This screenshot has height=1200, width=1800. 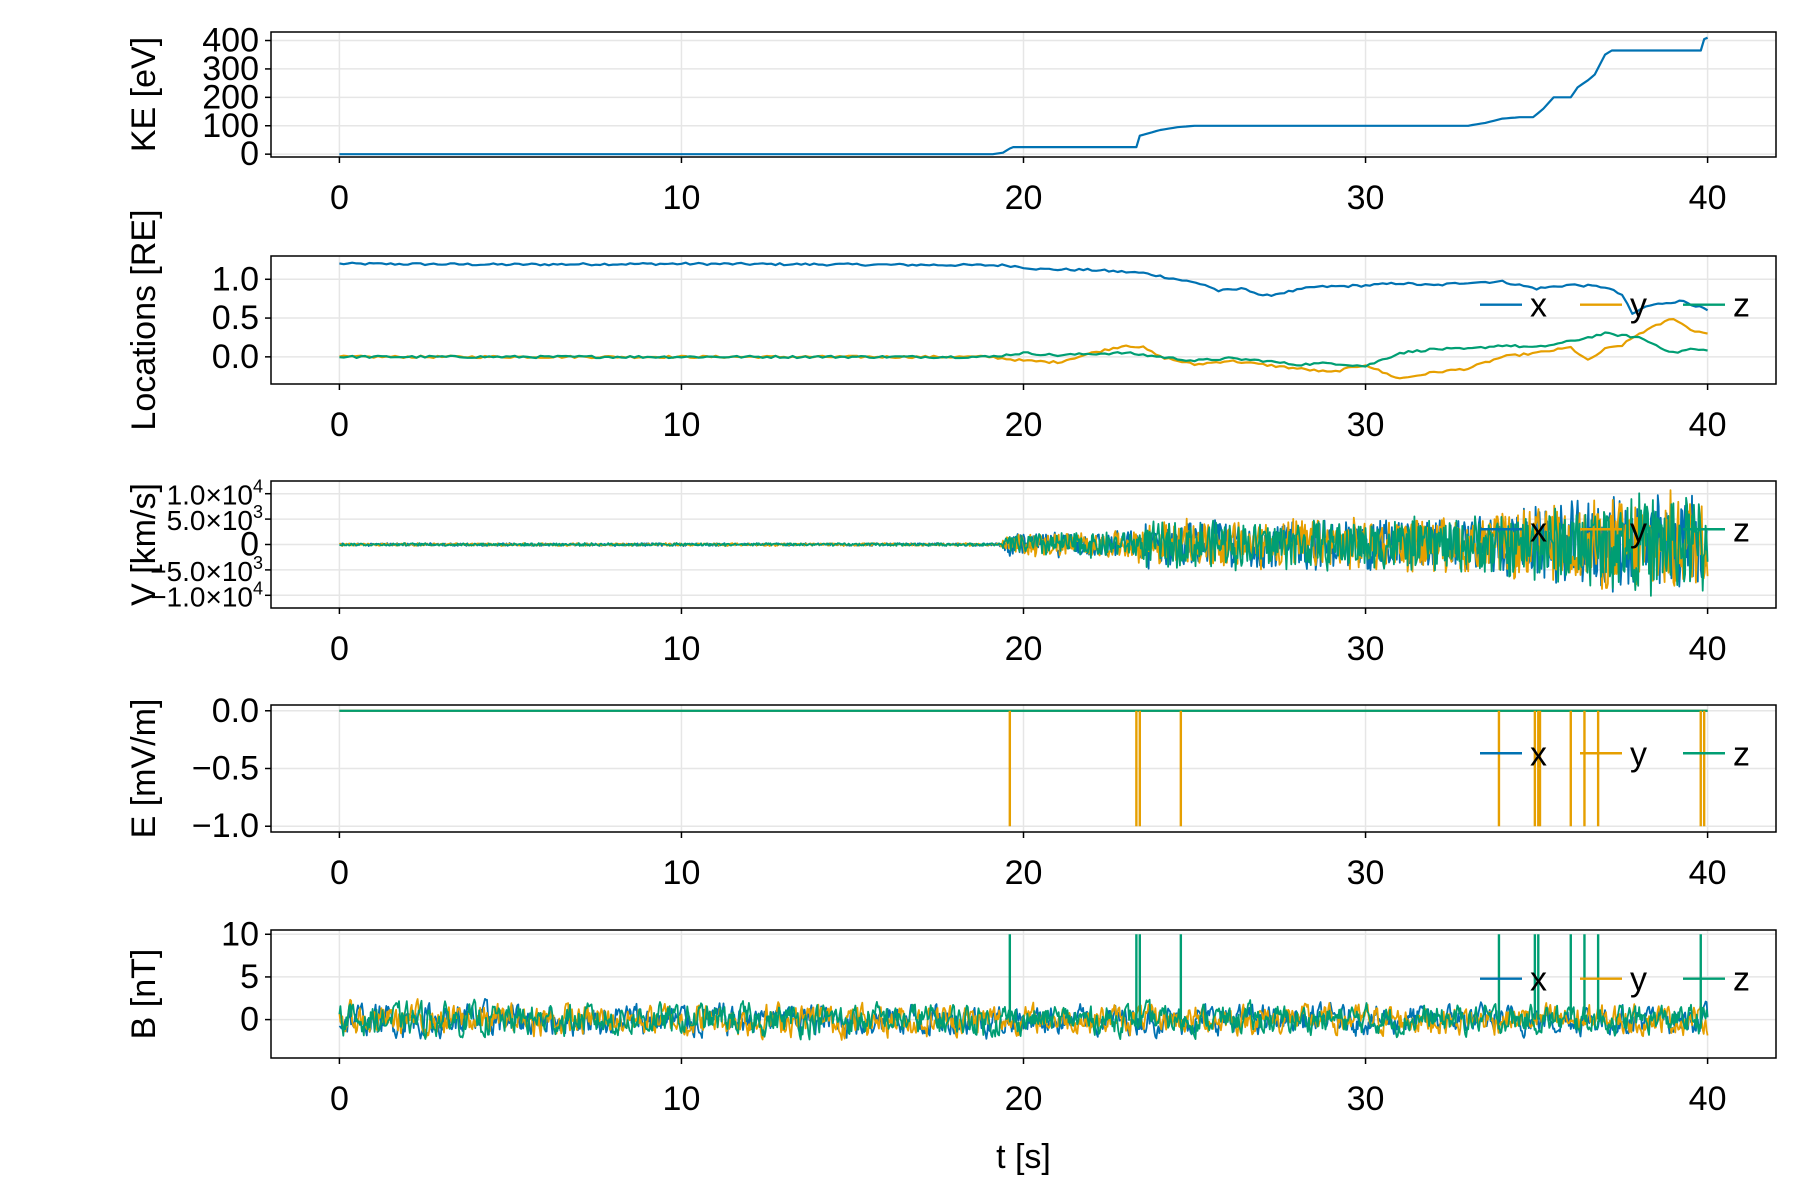 What do you see at coordinates (240, 934) in the screenshot?
I see `y-tick-label: 10` at bounding box center [240, 934].